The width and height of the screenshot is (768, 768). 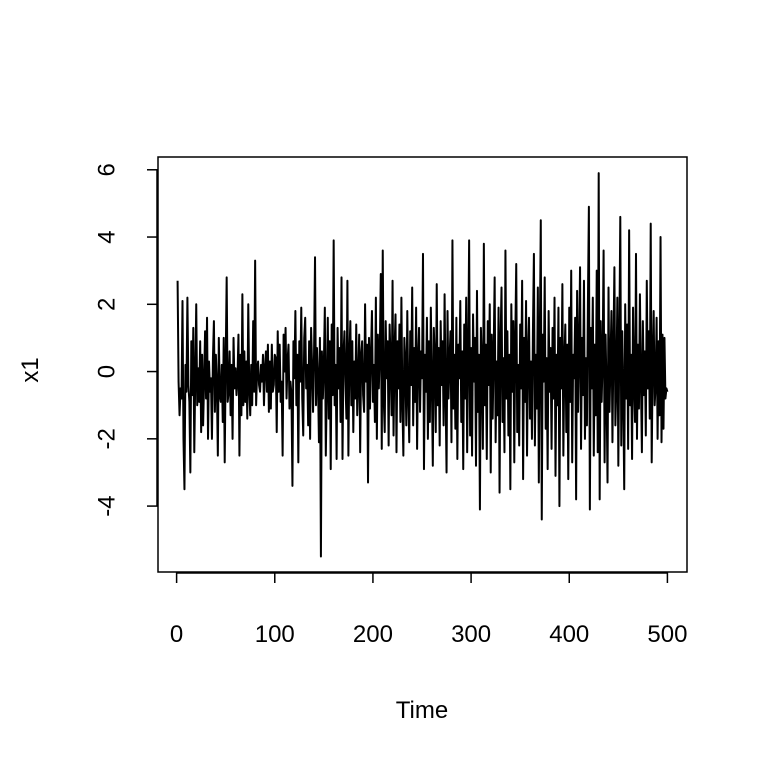 What do you see at coordinates (106, 371) in the screenshot?
I see `y-tick-label: 0` at bounding box center [106, 371].